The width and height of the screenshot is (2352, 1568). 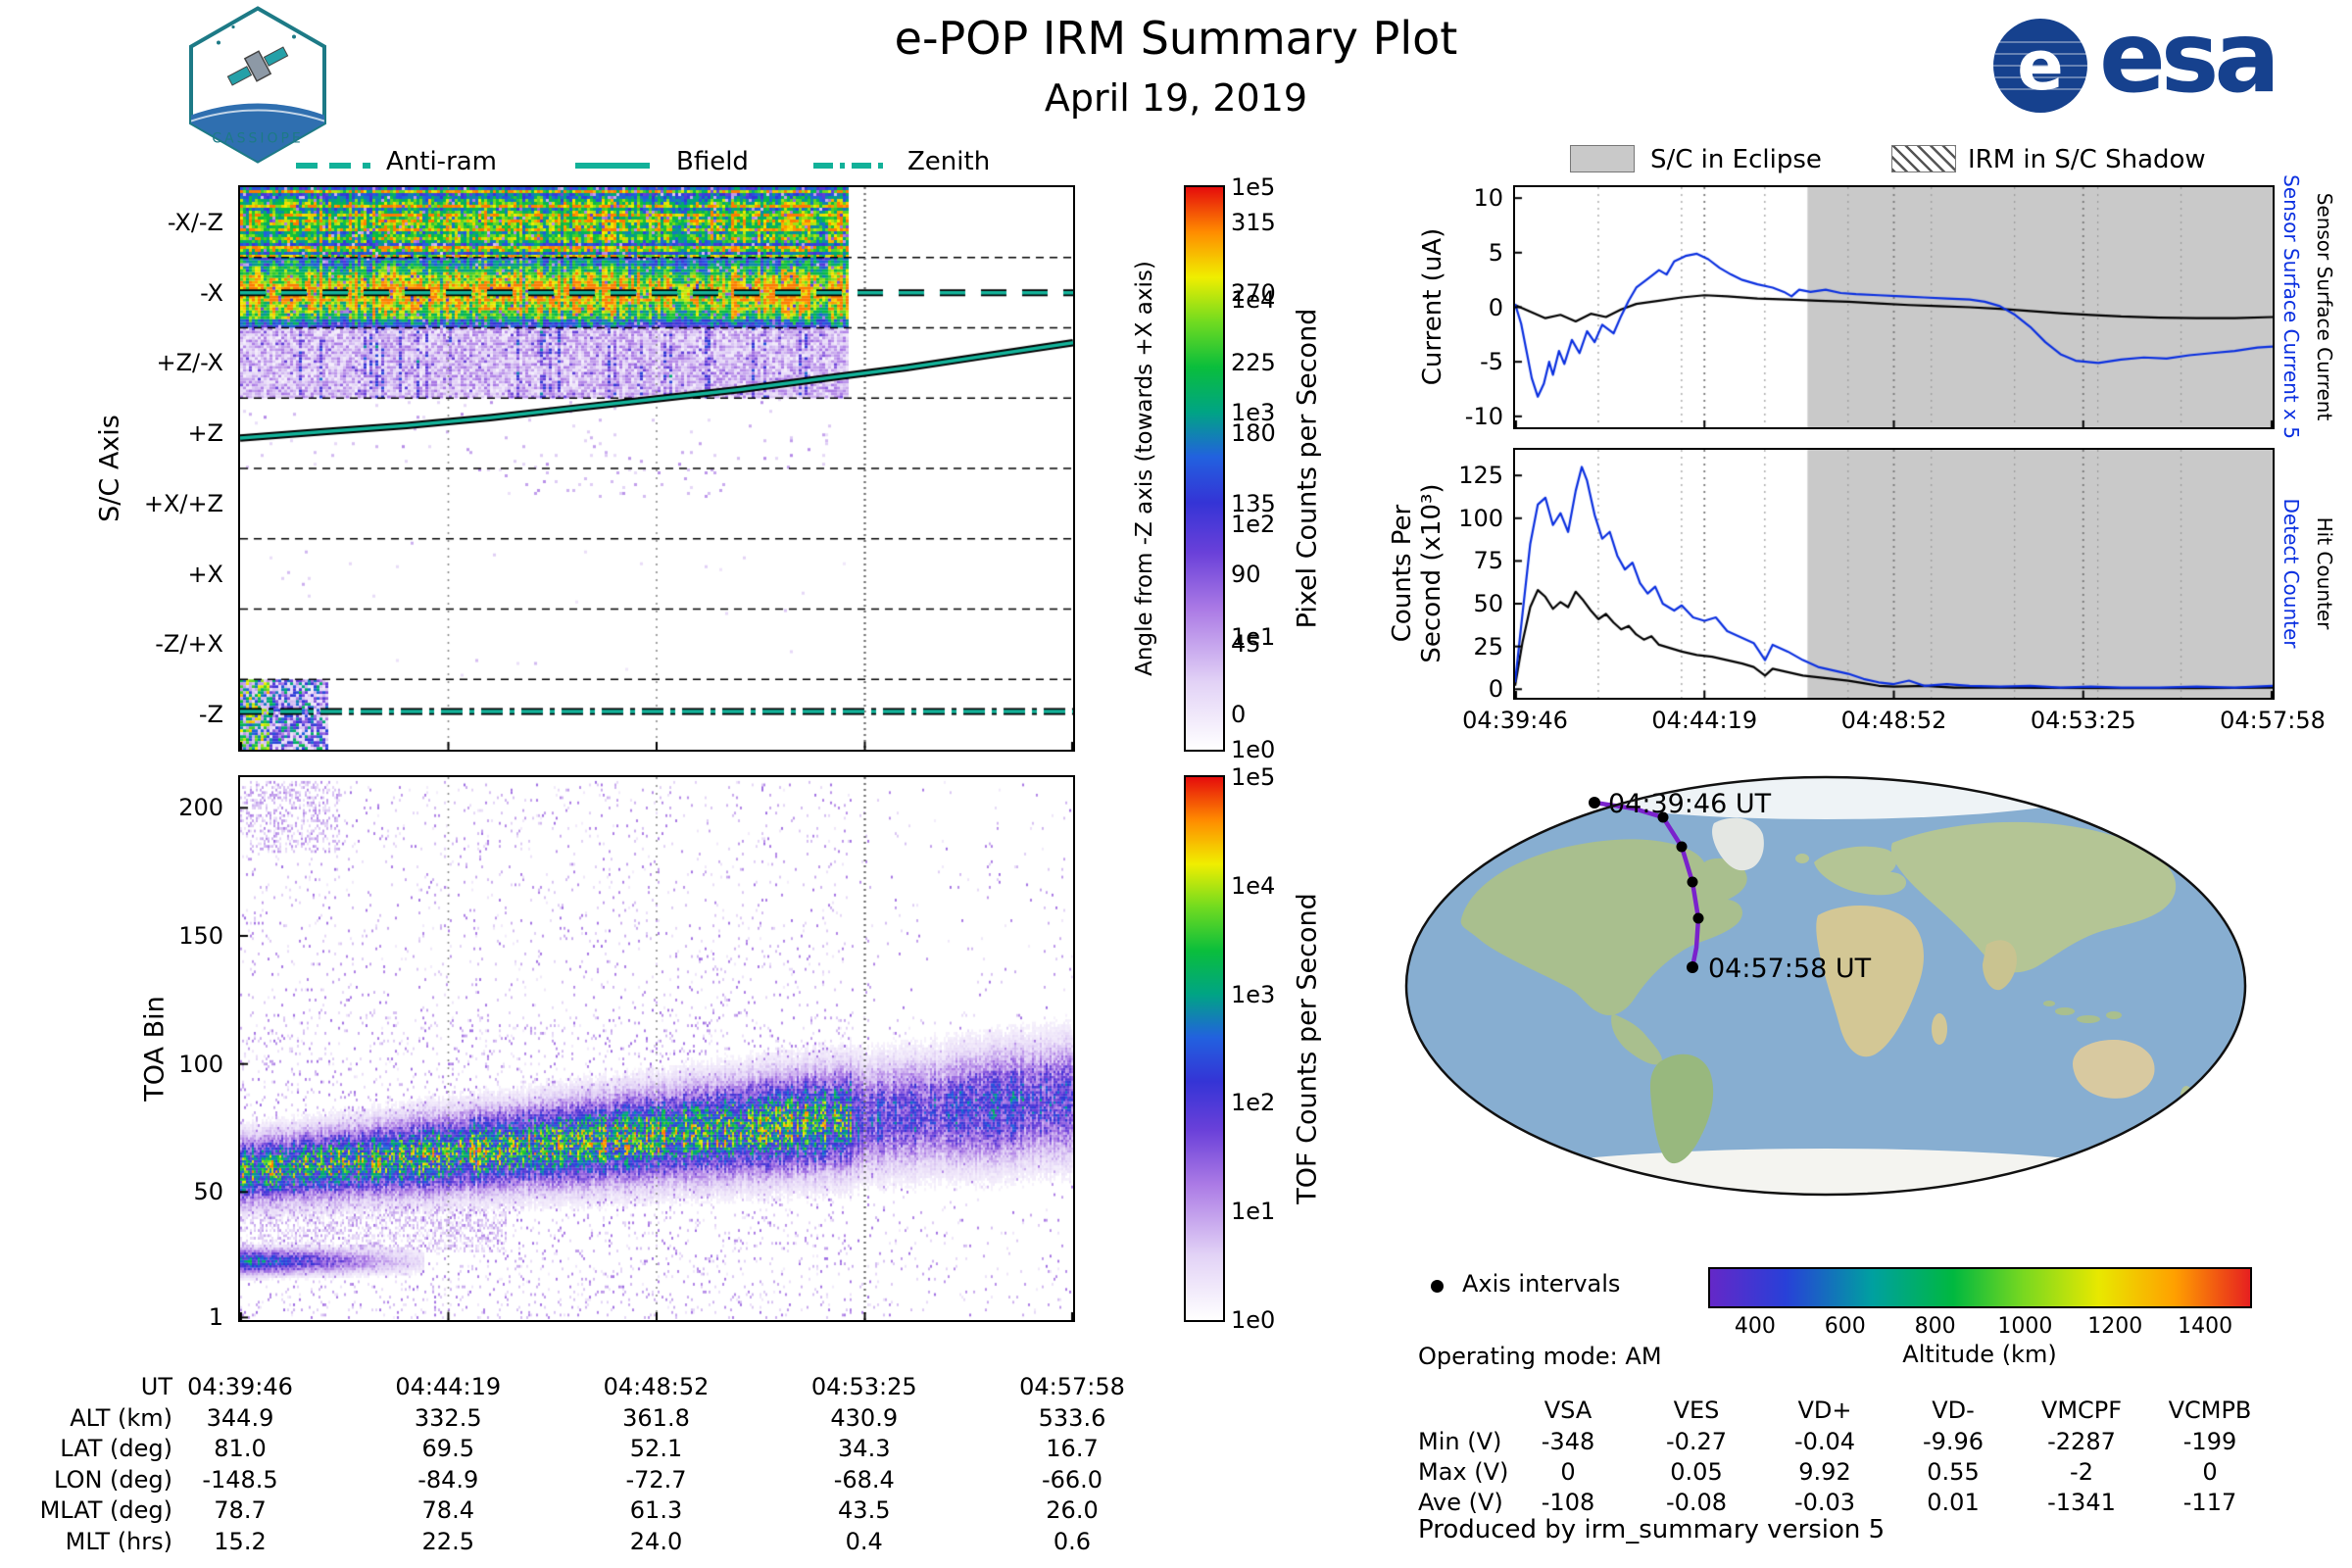 I want to click on ephemeris-value: -72.7, so click(x=656, y=1479).